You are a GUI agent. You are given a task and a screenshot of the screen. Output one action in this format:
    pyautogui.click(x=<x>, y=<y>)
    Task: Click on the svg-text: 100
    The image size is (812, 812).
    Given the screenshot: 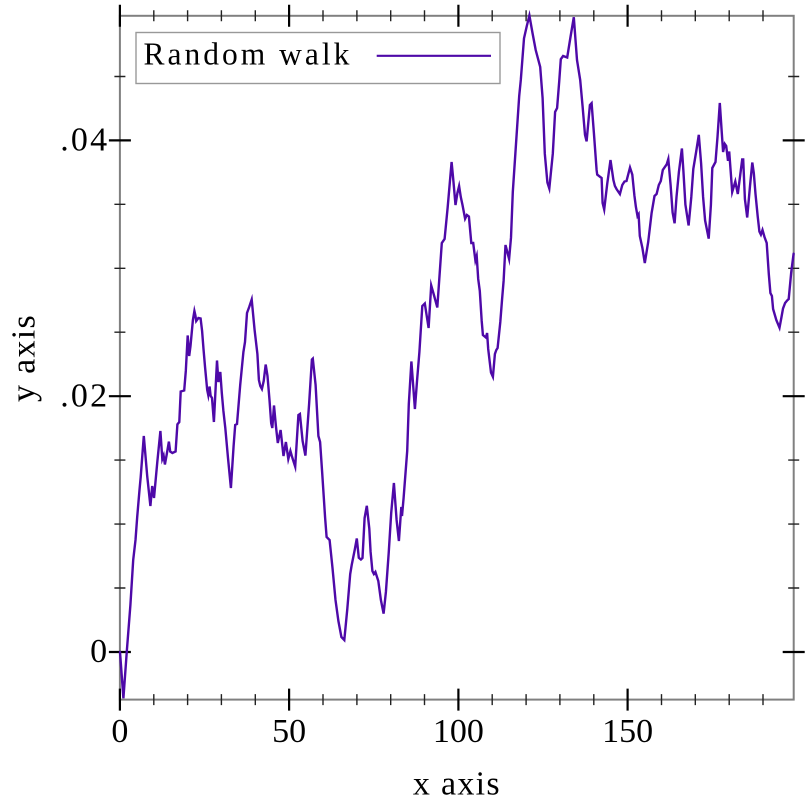 What is the action you would take?
    pyautogui.click(x=458, y=731)
    